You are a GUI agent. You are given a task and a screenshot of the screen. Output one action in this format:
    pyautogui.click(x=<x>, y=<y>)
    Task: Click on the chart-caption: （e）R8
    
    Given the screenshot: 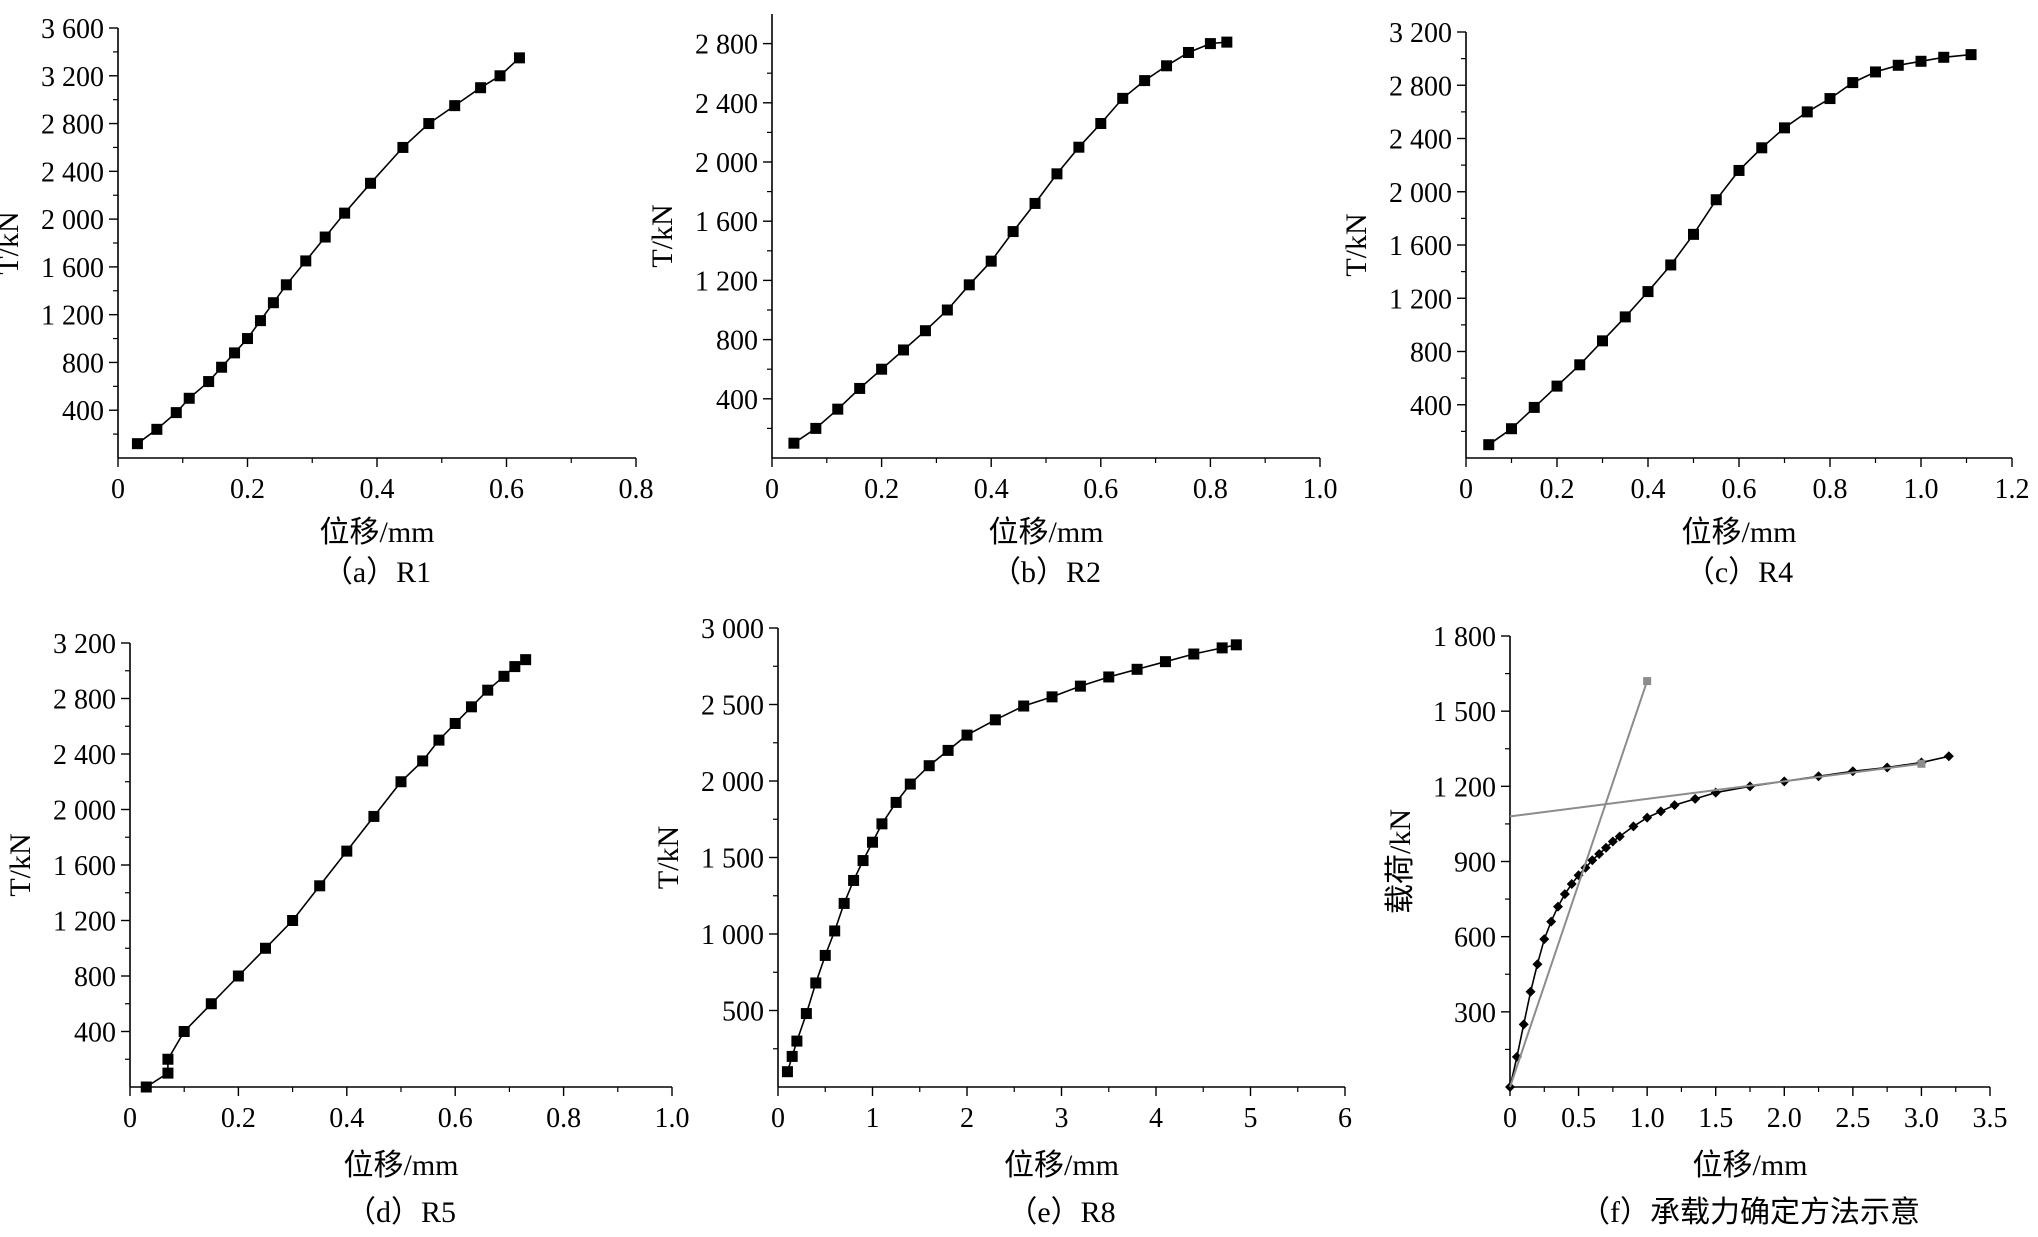 What is the action you would take?
    pyautogui.click(x=1061, y=1212)
    